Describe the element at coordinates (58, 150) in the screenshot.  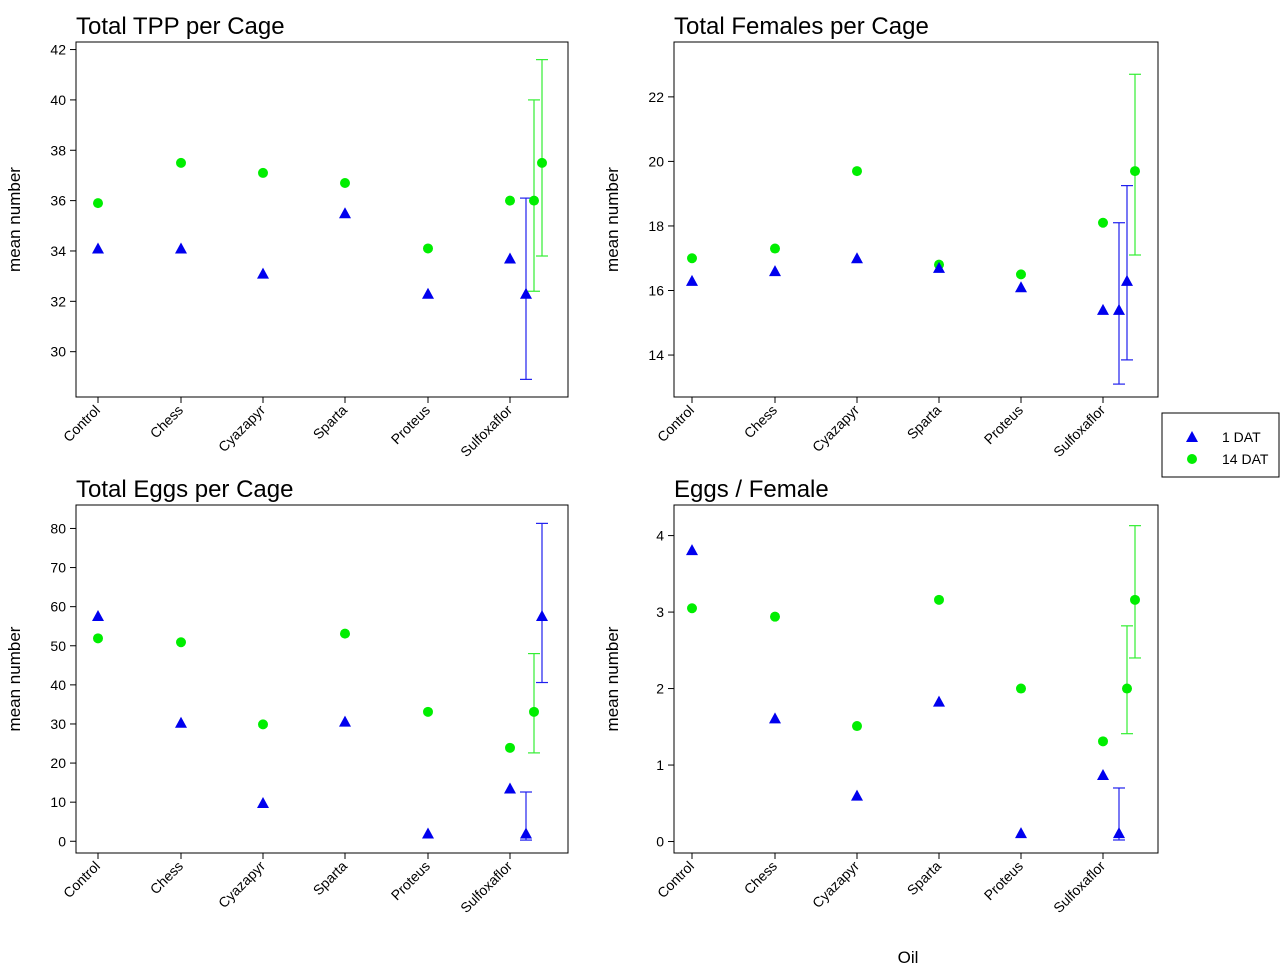
I see `y-tick-label: 38` at that location.